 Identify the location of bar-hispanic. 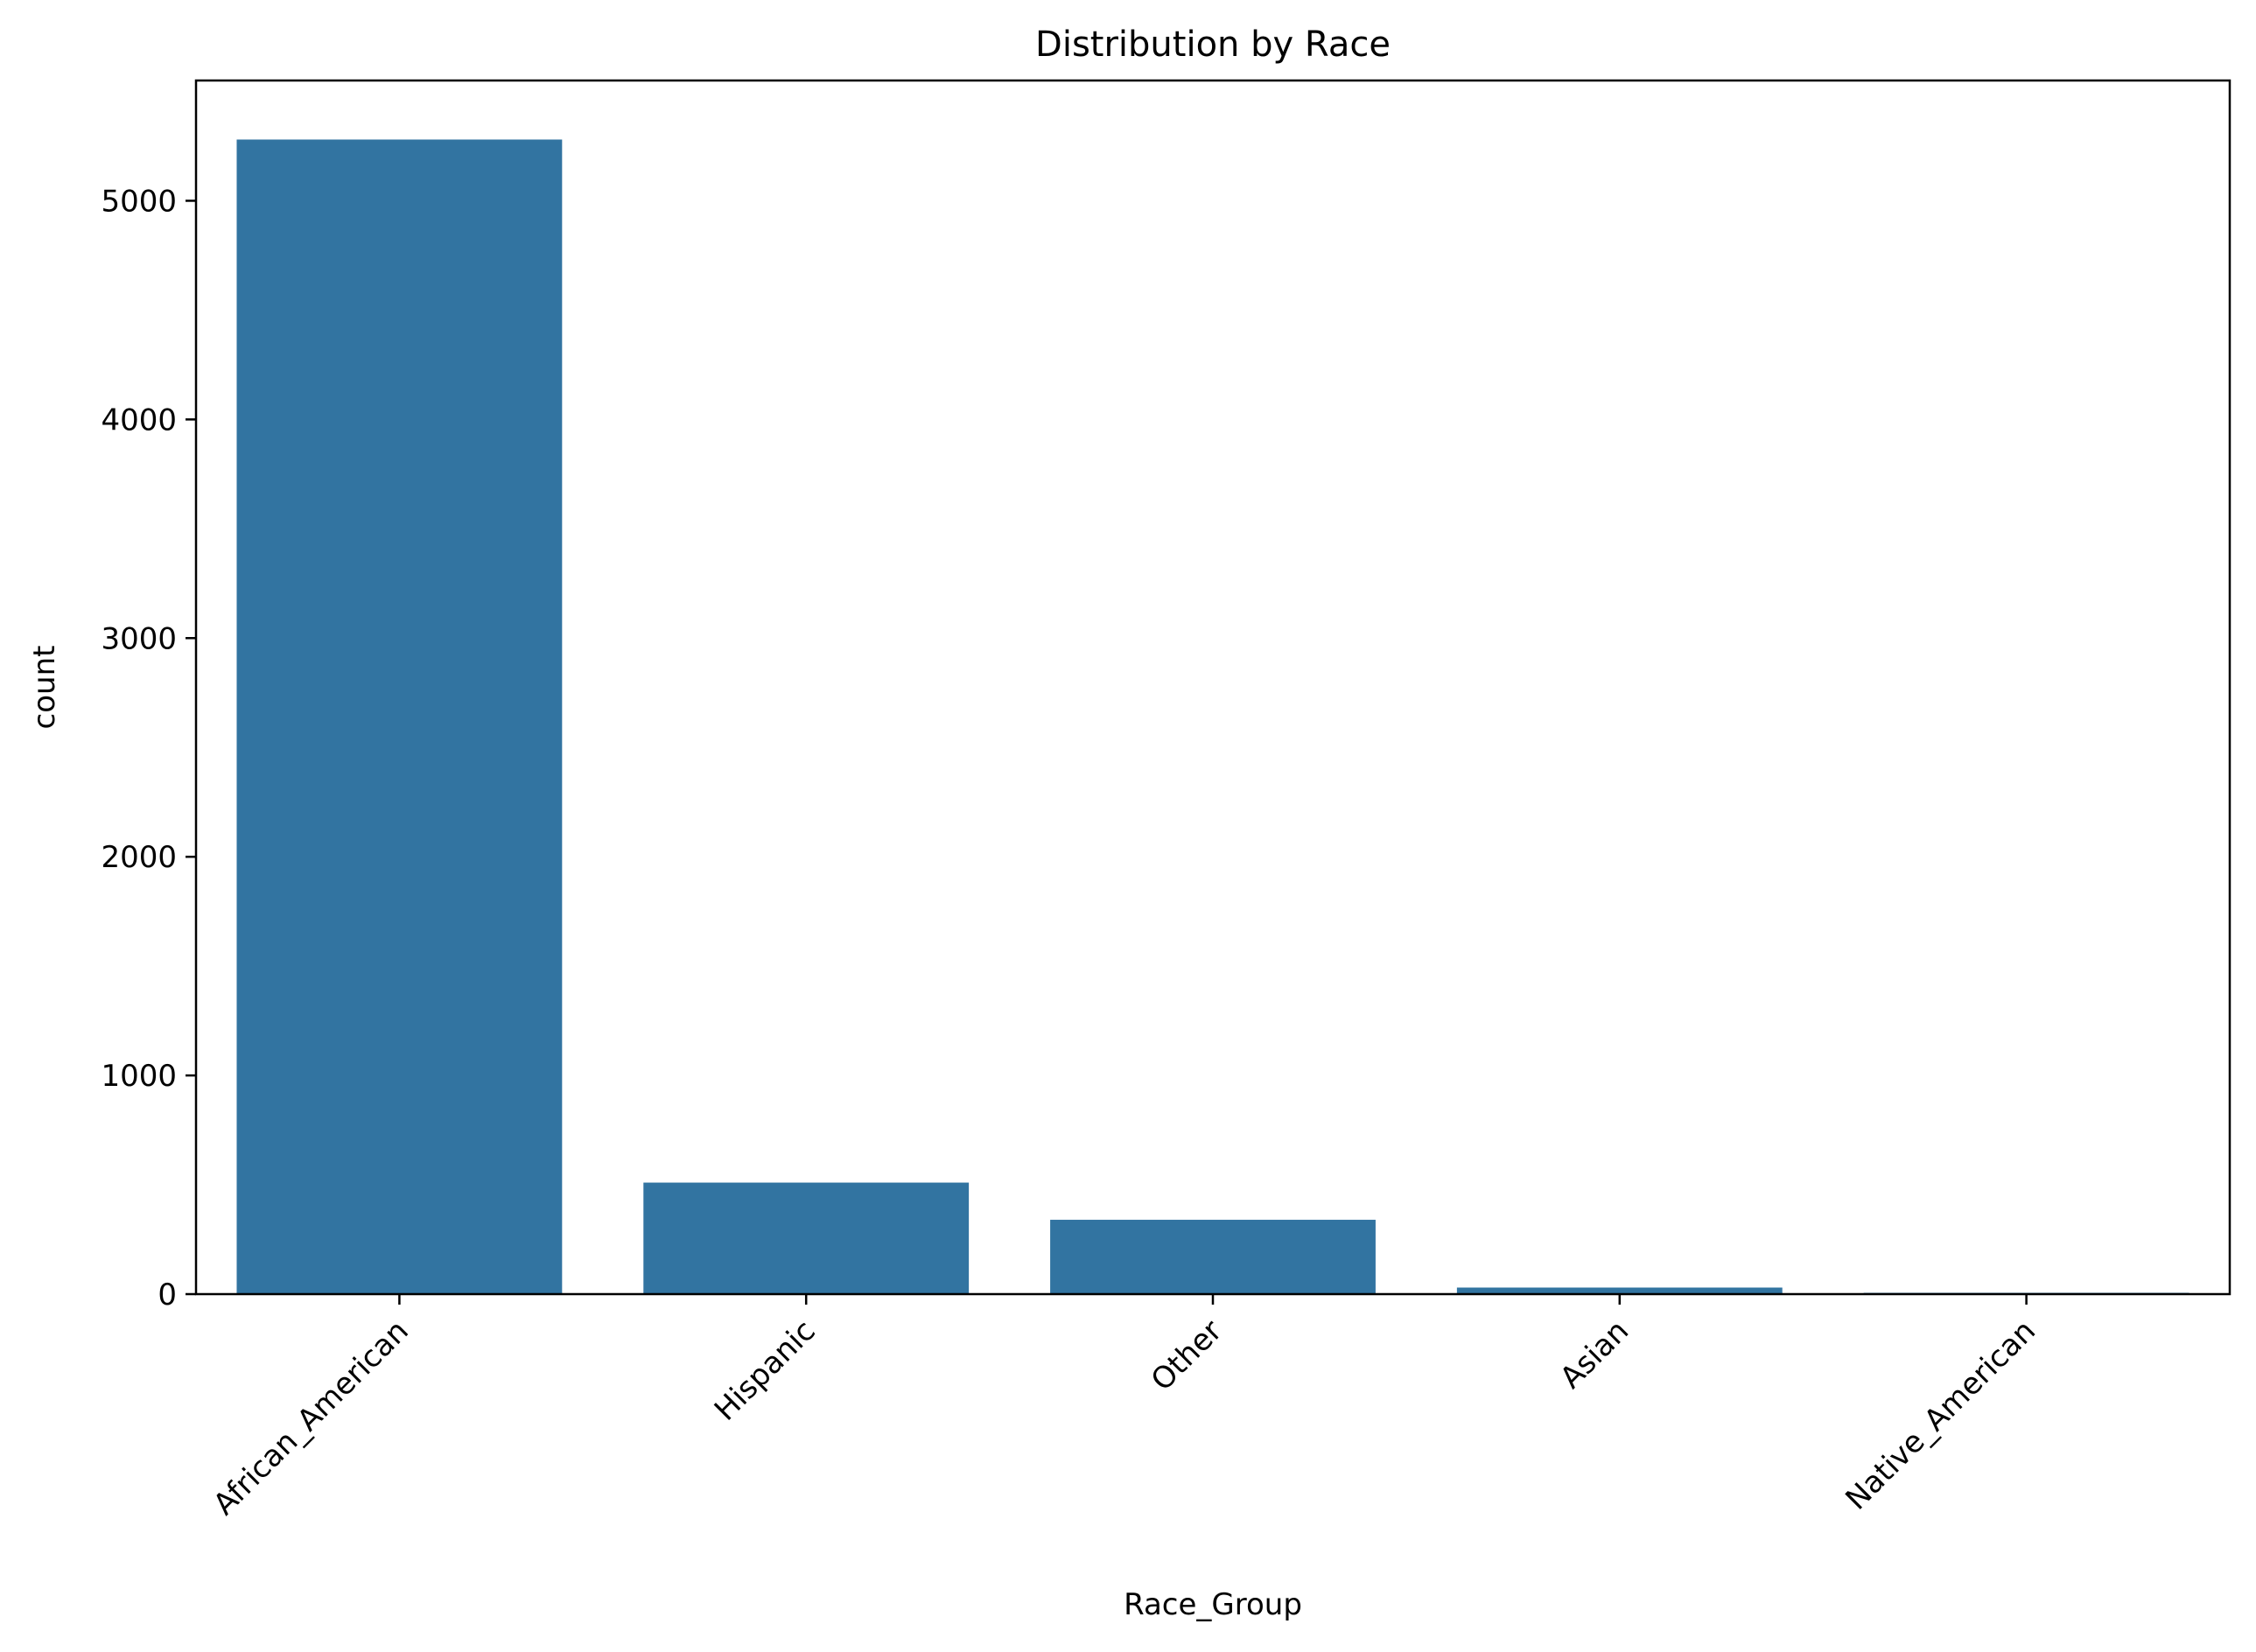
(806, 1238).